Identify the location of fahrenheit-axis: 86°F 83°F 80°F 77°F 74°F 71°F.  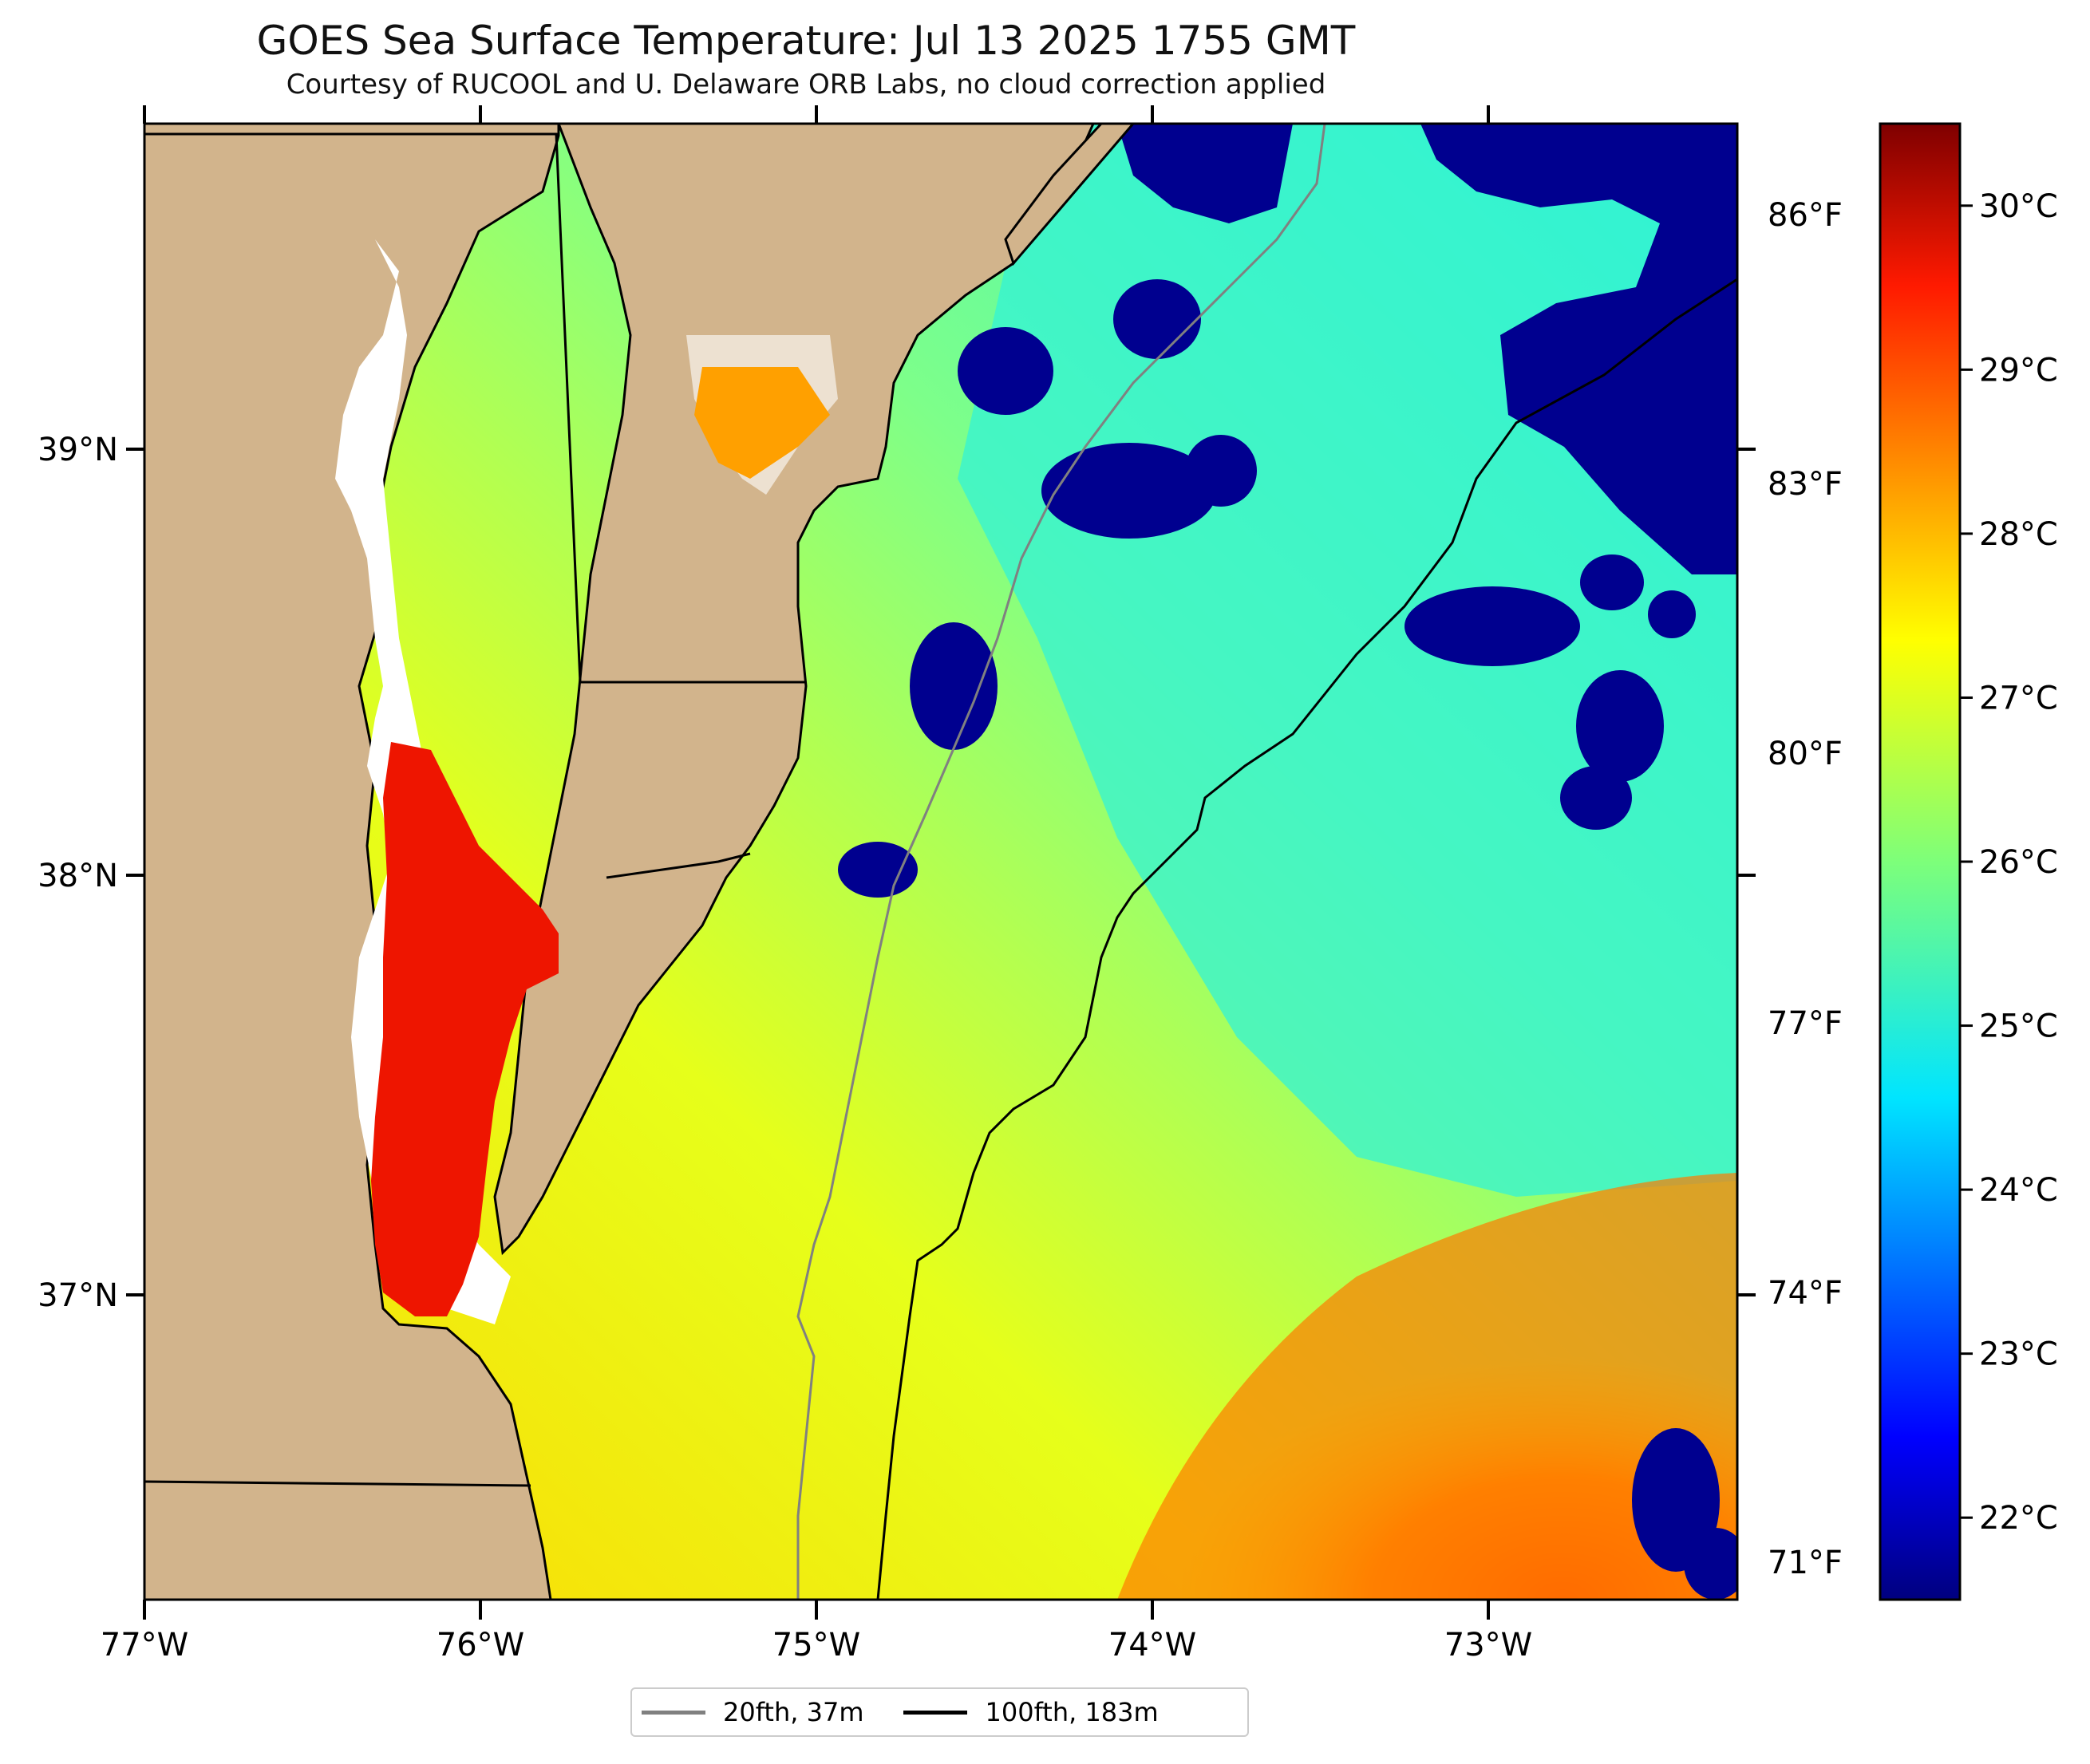
(1790, 889).